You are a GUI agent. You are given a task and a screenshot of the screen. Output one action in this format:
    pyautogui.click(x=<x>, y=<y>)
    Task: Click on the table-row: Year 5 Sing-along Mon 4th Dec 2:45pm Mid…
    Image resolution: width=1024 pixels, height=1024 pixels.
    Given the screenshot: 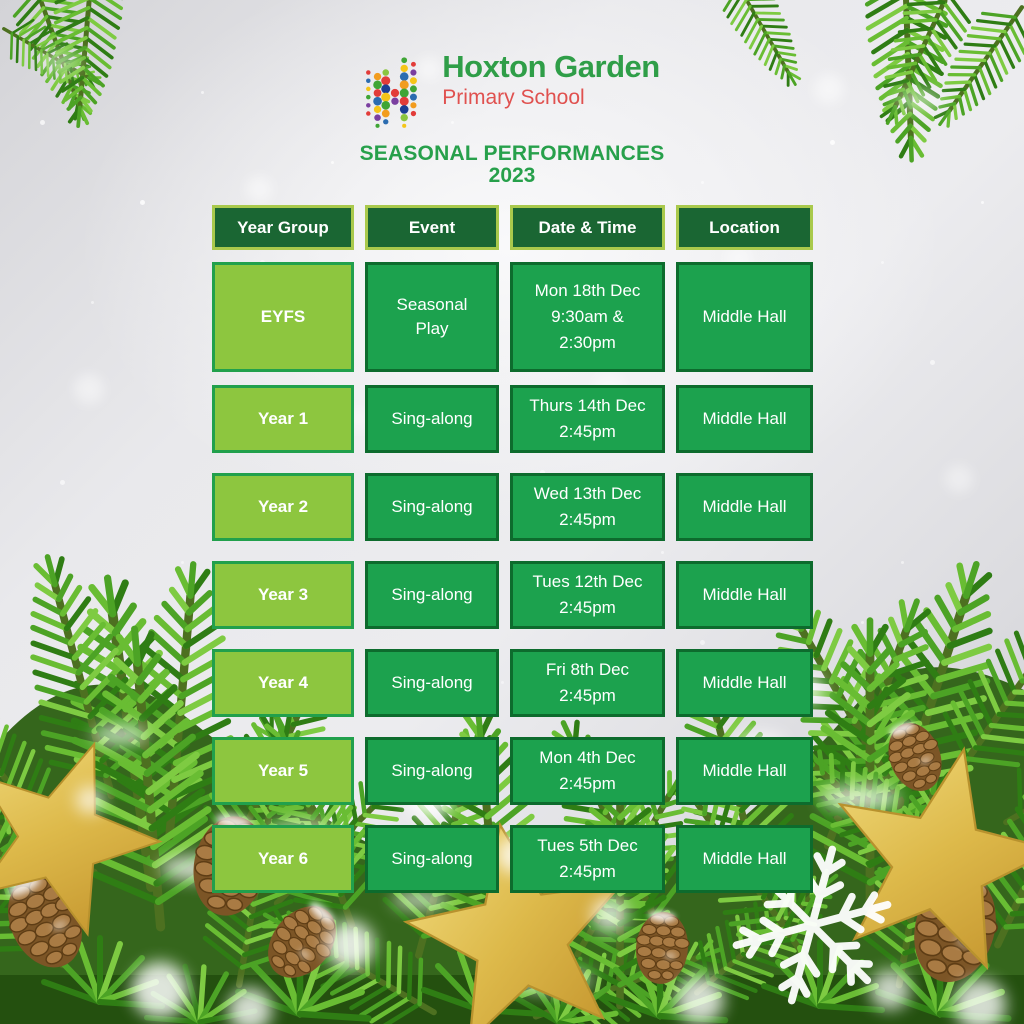 What is the action you would take?
    pyautogui.click(x=512, y=771)
    